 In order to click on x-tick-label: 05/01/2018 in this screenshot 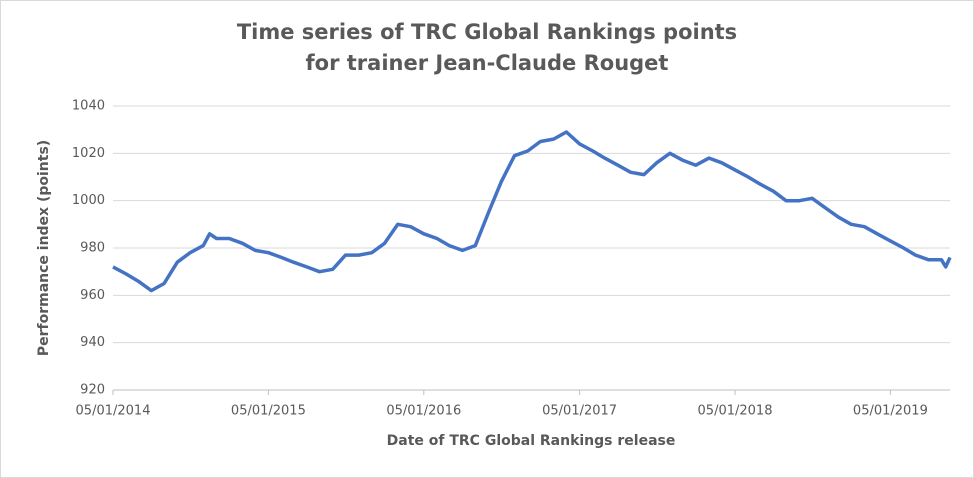, I will do `click(735, 411)`.